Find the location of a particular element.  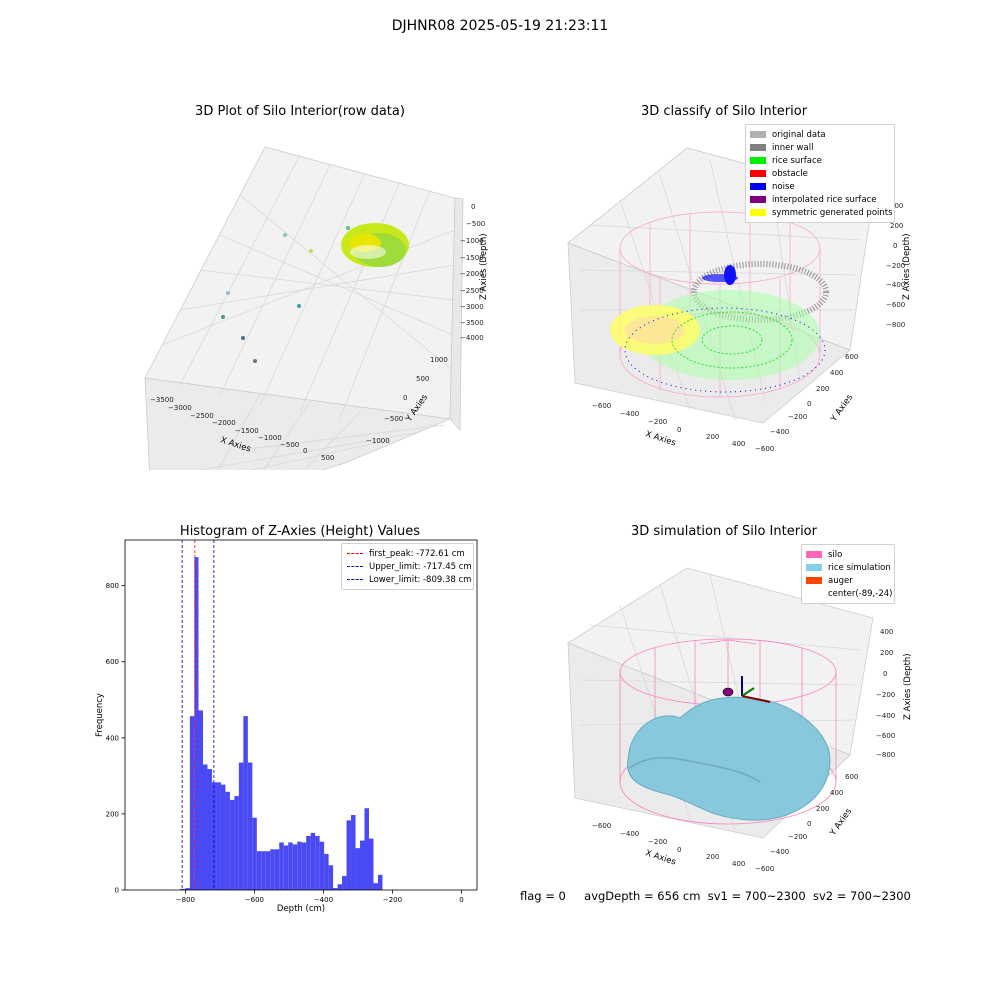

y-tick-label: 200 is located at coordinates (112, 814).